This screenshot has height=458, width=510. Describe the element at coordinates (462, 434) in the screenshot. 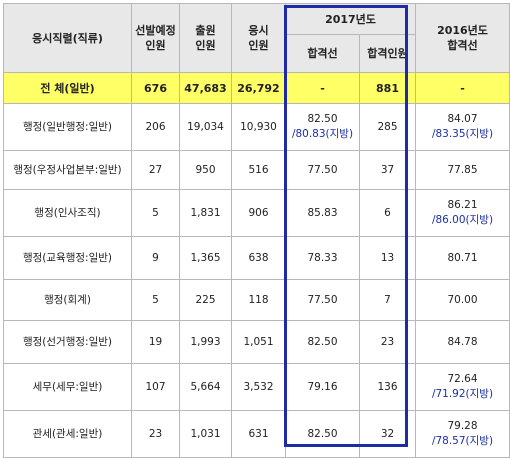

I see `row-cutoff-2016: 79.28/78.57(지방)` at that location.